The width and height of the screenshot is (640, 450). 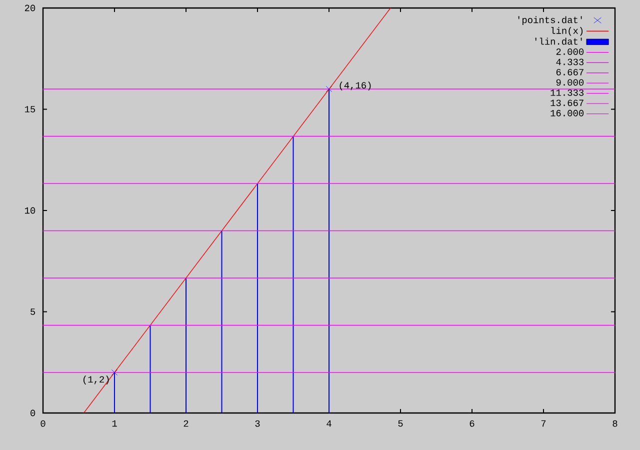 I want to click on legend-label: 2.000, so click(x=570, y=51).